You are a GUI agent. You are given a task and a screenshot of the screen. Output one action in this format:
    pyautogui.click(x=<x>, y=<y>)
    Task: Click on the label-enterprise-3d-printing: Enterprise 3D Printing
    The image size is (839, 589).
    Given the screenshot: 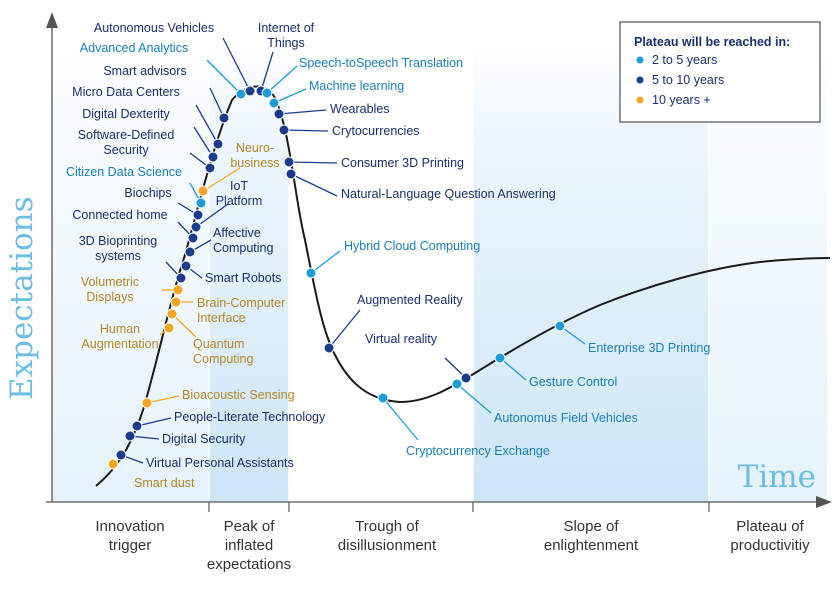 What is the action you would take?
    pyautogui.click(x=649, y=348)
    